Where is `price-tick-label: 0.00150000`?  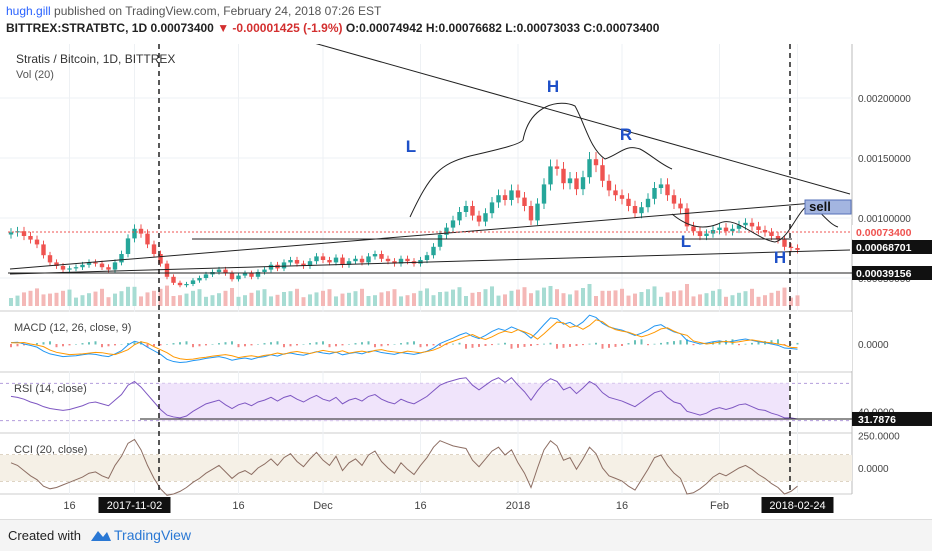
price-tick-label: 0.00150000 is located at coordinates (884, 159).